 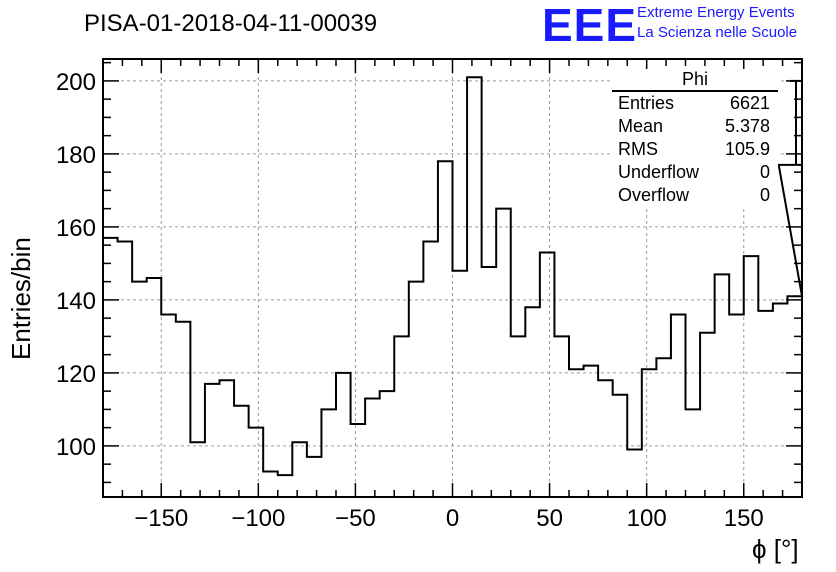 I want to click on logo-line-2: La Scienza nelle Scuole, so click(x=717, y=32).